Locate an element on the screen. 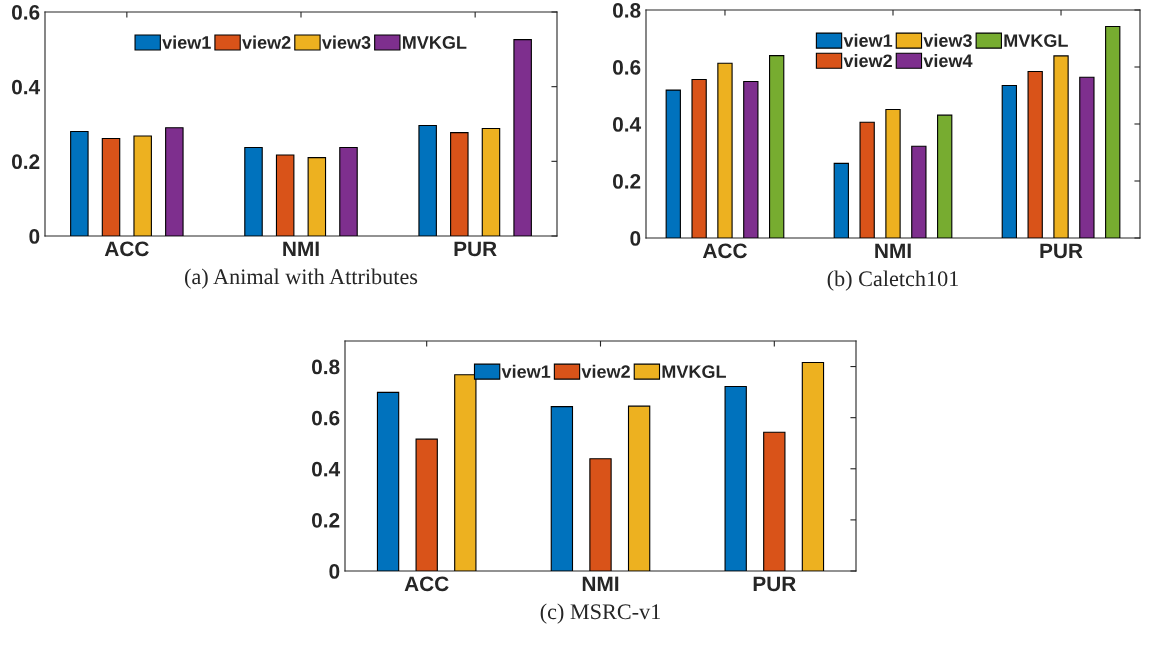 The image size is (1152, 648). legend-label: view4 is located at coordinates (948, 60).